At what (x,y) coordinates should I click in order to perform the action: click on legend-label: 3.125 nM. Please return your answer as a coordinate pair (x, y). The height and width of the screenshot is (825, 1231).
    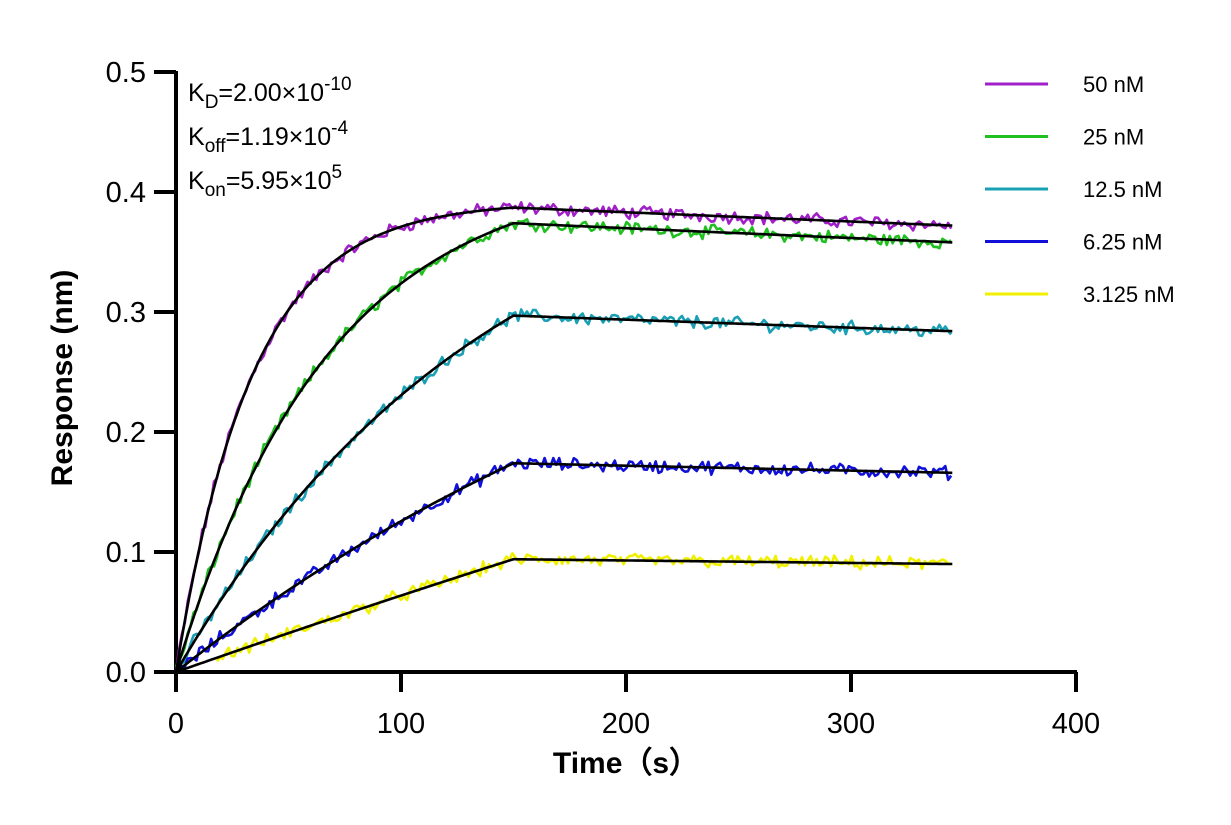
    Looking at the image, I should click on (1129, 294).